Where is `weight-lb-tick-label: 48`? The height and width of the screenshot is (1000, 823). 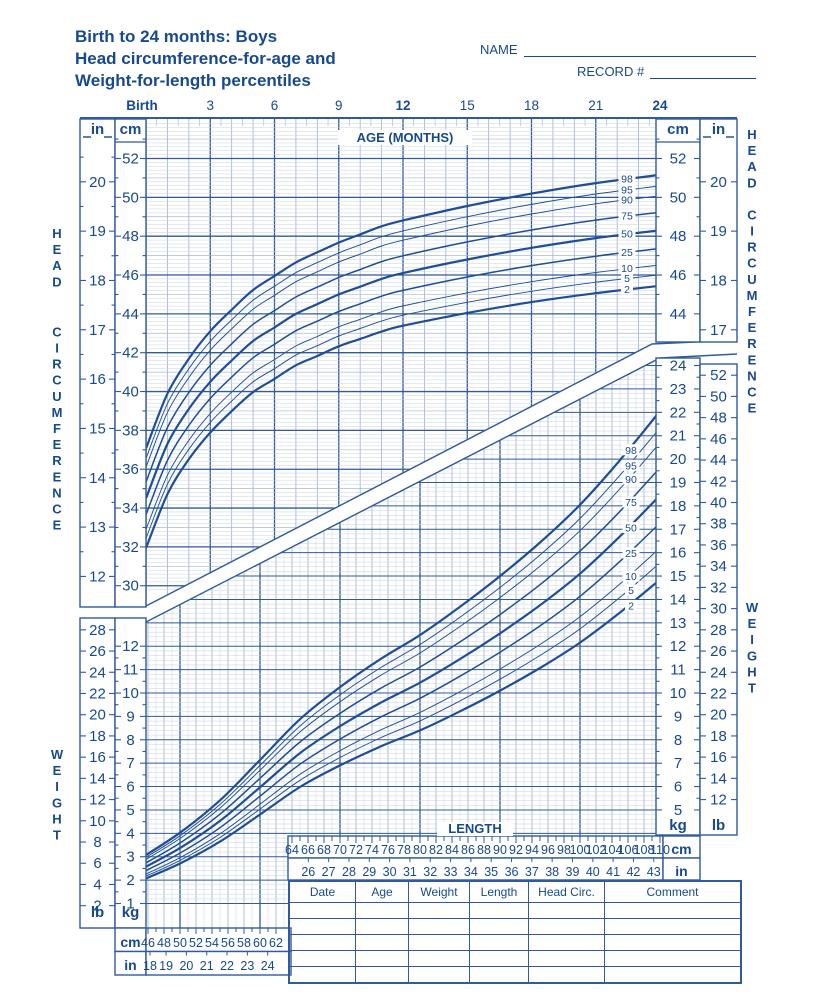
weight-lb-tick-label: 48 is located at coordinates (718, 418).